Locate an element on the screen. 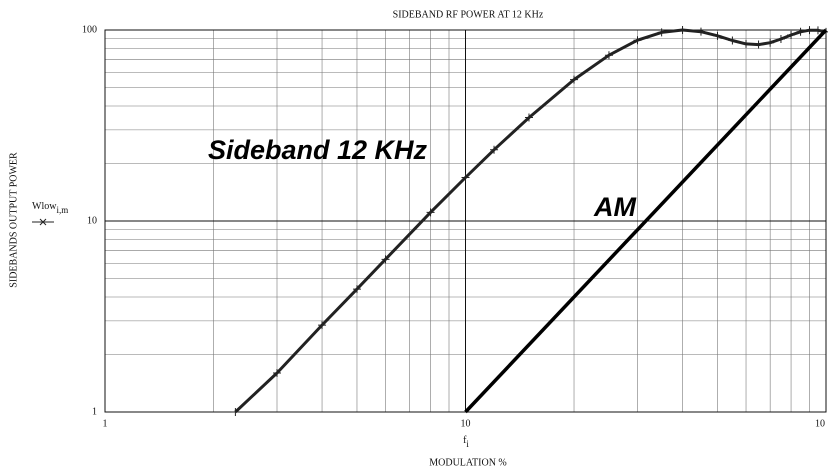 The width and height of the screenshot is (828, 472). x-tick-label: 1 is located at coordinates (105, 423).